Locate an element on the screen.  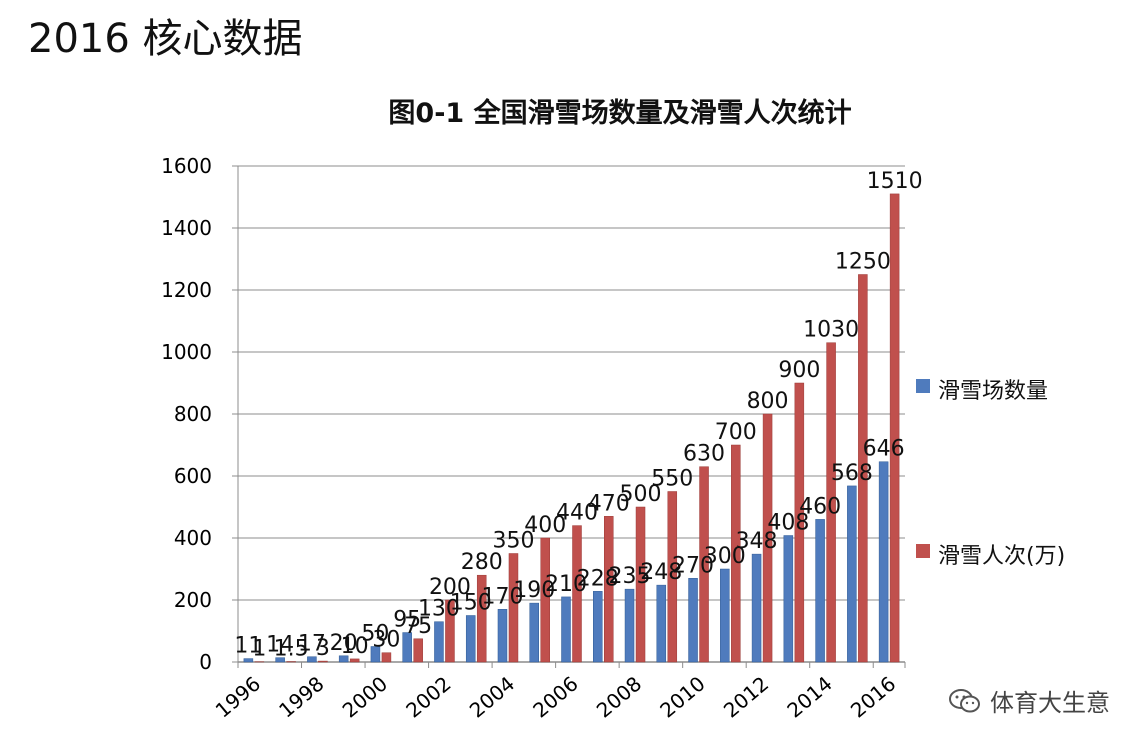
x-tick-label: 2002 is located at coordinates (428, 696).